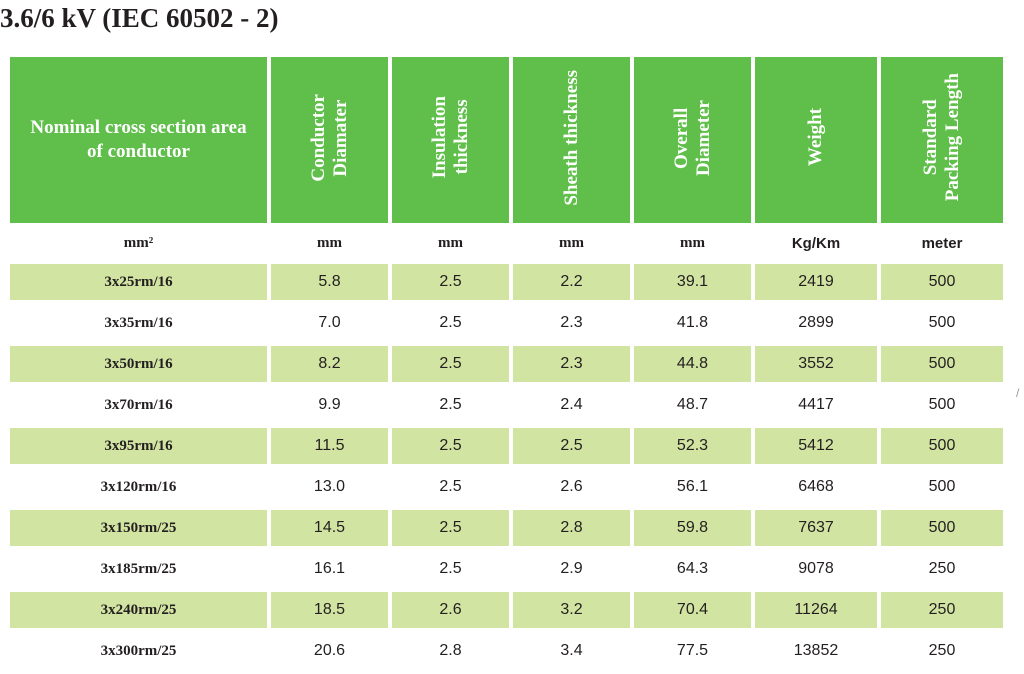 Image resolution: width=1024 pixels, height=674 pixels. What do you see at coordinates (138, 140) in the screenshot?
I see `header-nominal-cross-section: Nominal cross section area of conductor` at bounding box center [138, 140].